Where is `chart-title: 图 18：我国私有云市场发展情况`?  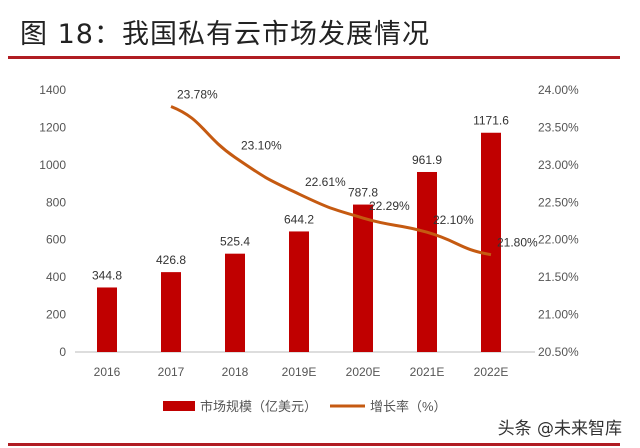 chart-title: 图 18：我国私有云市场发展情况 is located at coordinates (225, 34).